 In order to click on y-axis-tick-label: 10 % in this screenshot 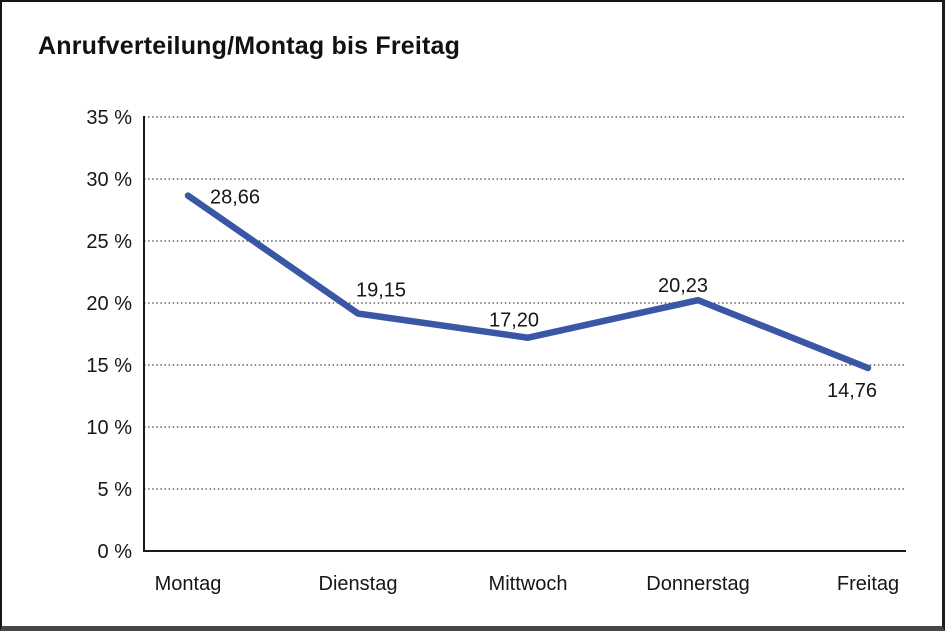, I will do `click(109, 428)`.